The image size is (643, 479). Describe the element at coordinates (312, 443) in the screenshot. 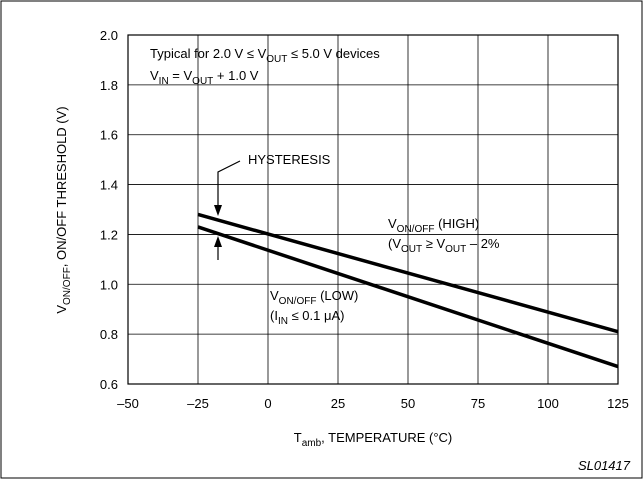

I see `text-part: amb` at that location.